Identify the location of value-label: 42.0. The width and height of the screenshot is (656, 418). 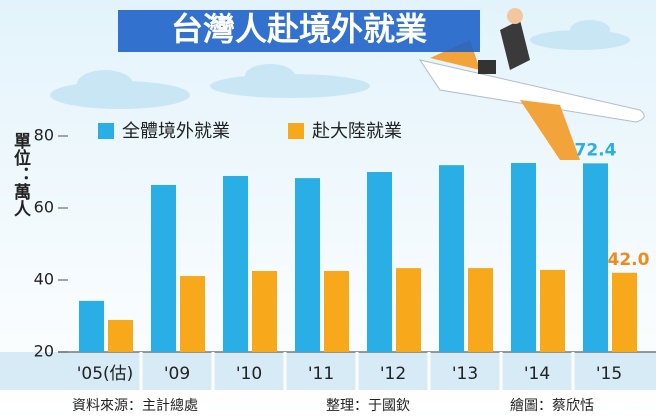
(629, 260).